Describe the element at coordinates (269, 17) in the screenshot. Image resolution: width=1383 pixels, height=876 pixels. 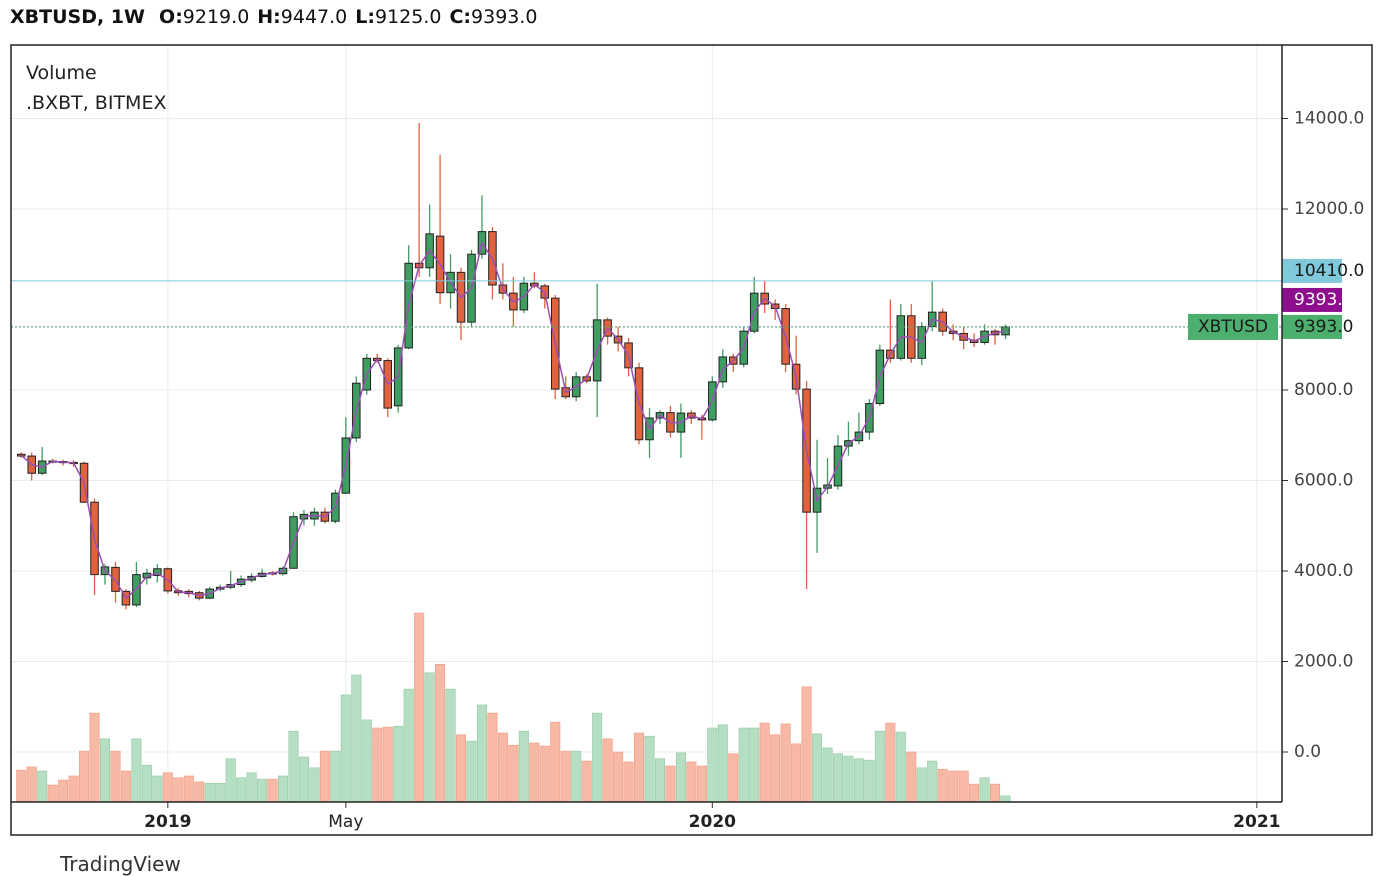
I see `readout-key: H:` at that location.